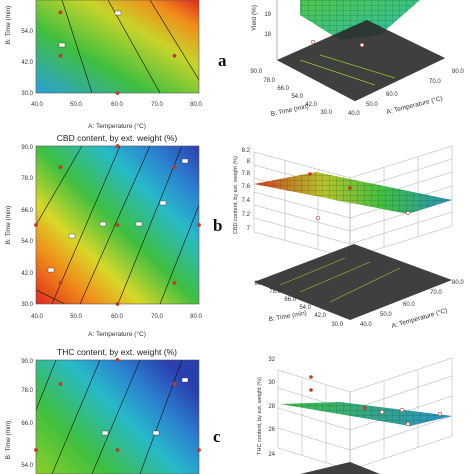 Image resolution: width=474 pixels, height=474 pixels. I want to click on y-ticks-a: 30.0 42.0 54.0, so click(27, 63).